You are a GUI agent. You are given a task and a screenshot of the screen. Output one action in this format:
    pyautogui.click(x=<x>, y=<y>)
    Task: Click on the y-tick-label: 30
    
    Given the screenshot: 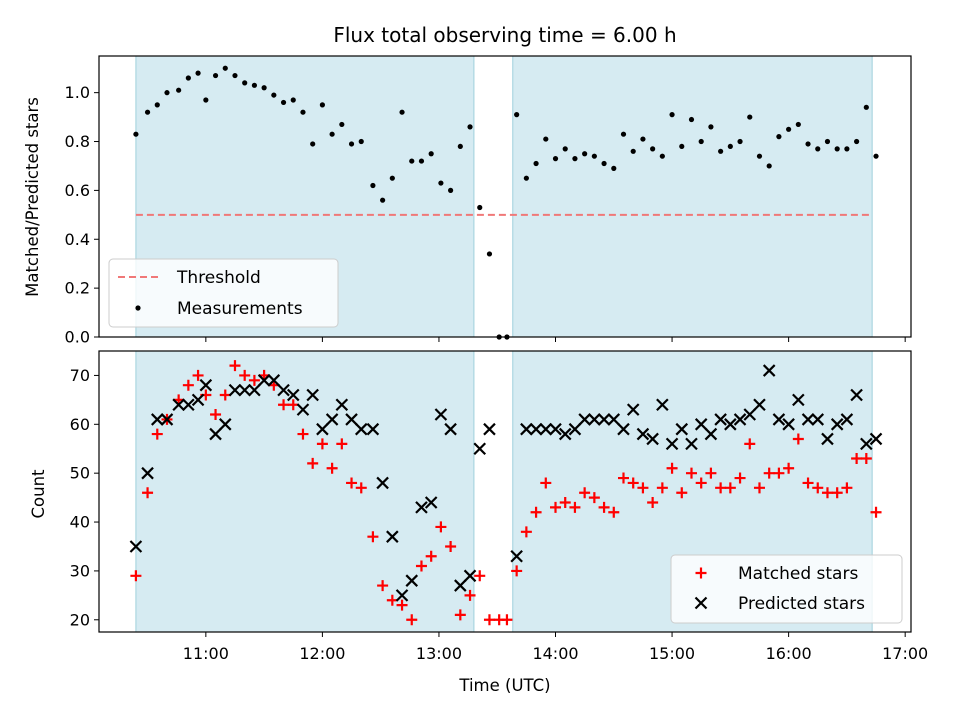 What is the action you would take?
    pyautogui.click(x=80, y=570)
    